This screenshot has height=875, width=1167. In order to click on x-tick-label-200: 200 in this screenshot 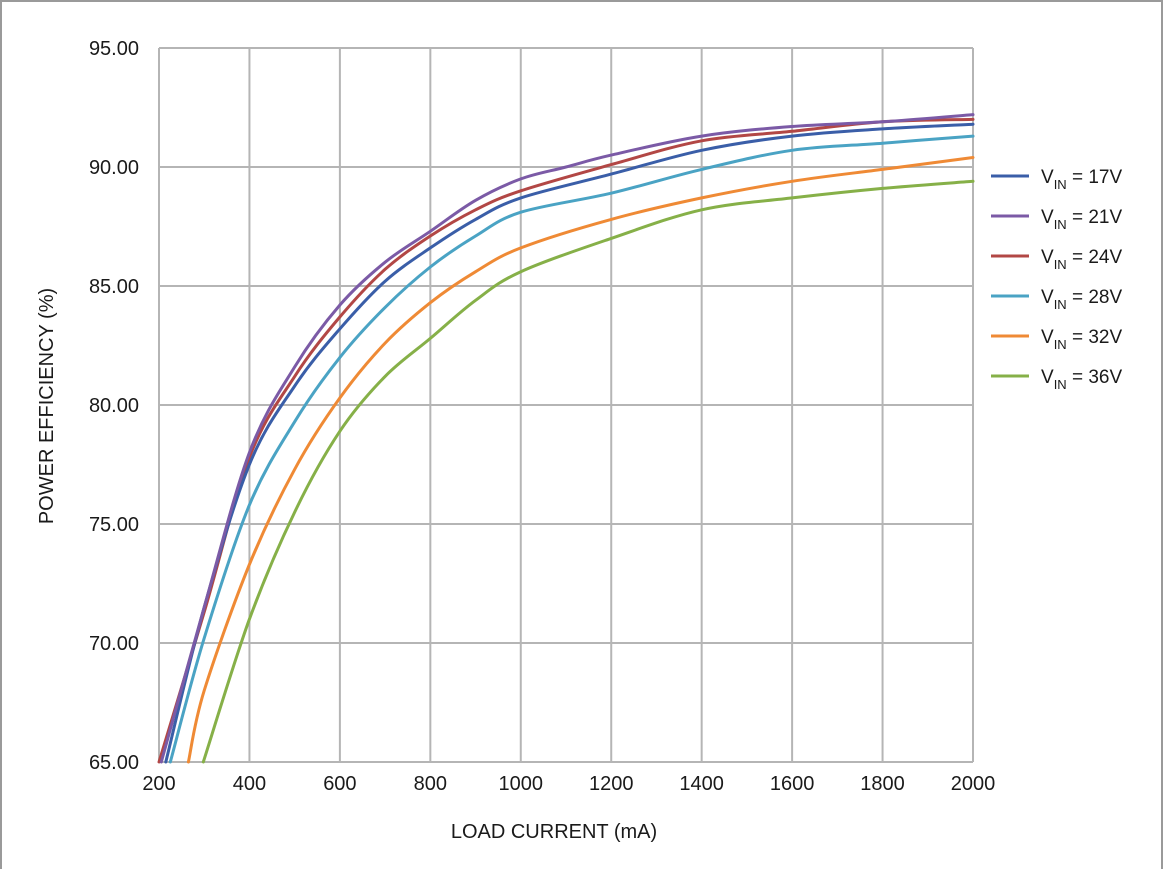, I will do `click(158, 784)`.